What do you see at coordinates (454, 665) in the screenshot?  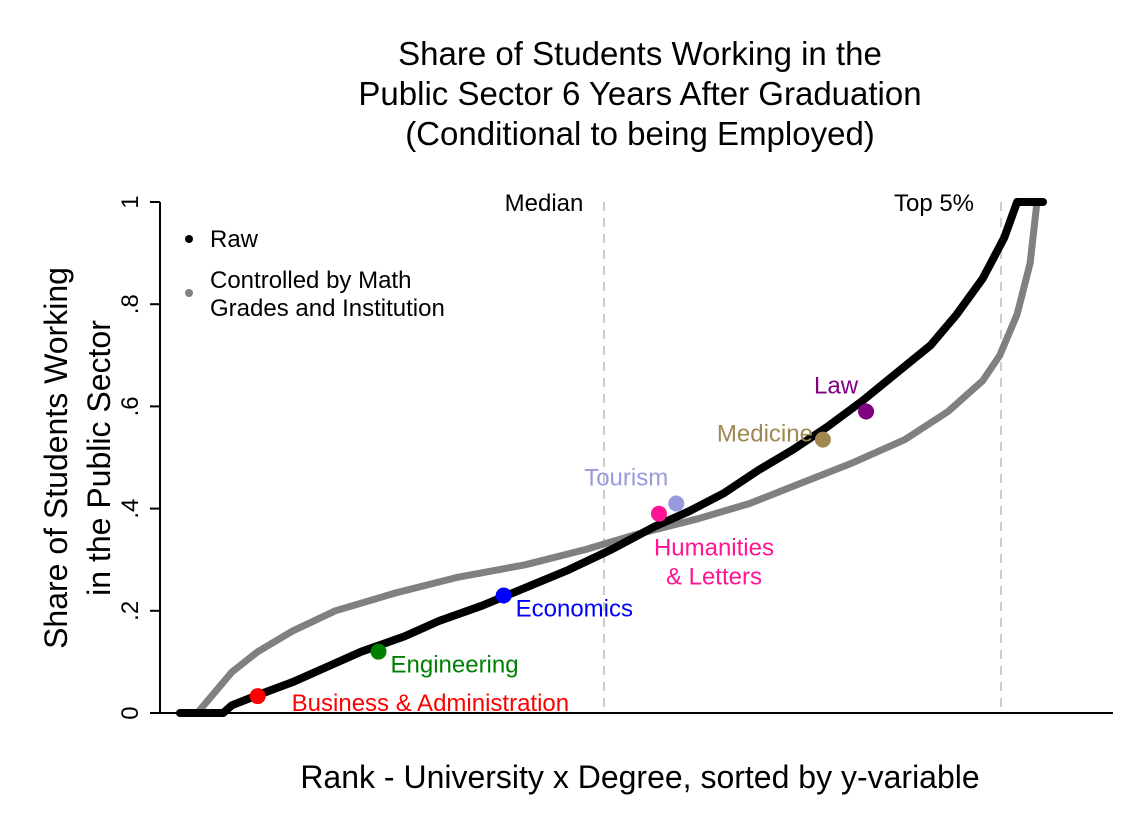 I see `category-label: Engineering` at bounding box center [454, 665].